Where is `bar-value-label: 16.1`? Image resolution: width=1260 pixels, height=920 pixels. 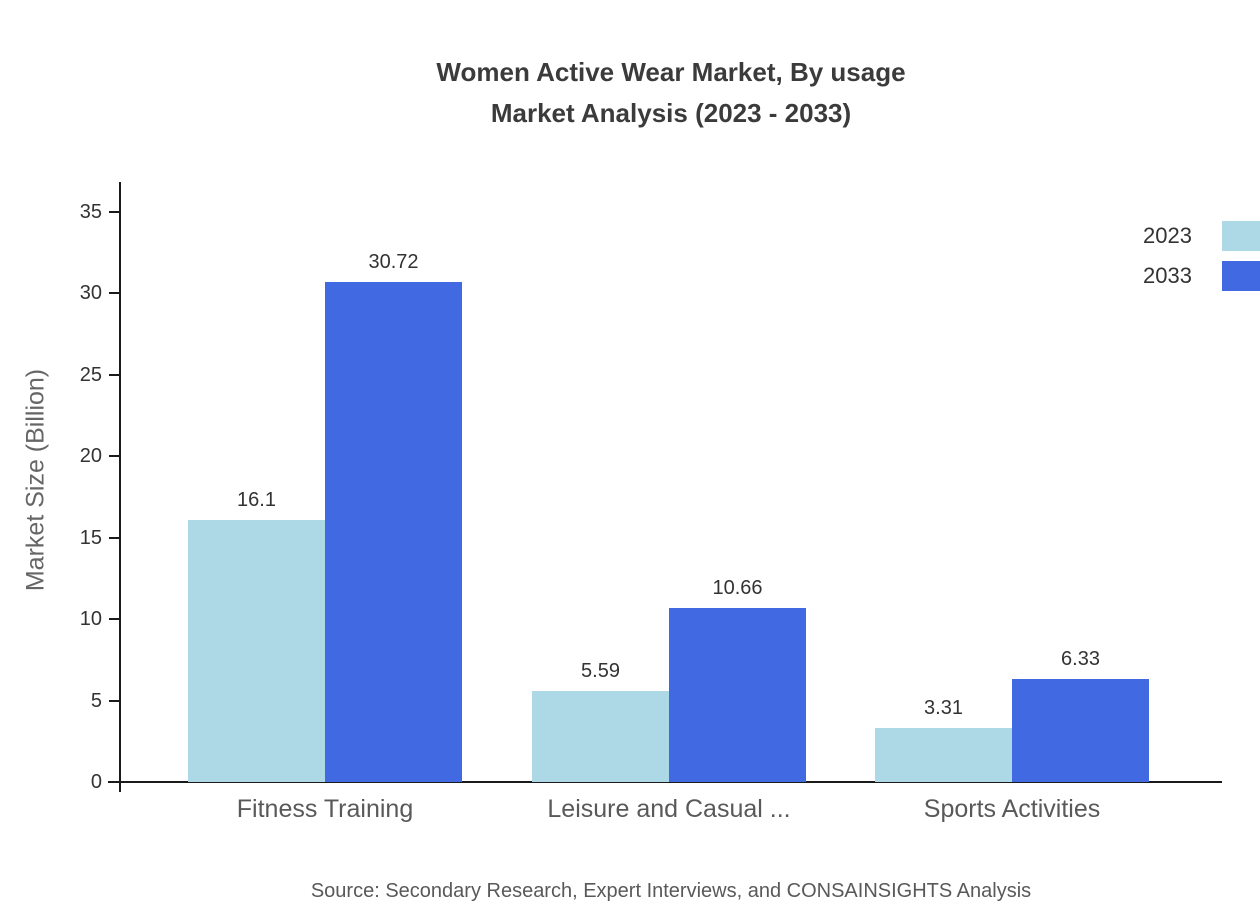
bar-value-label: 16.1 is located at coordinates (256, 499).